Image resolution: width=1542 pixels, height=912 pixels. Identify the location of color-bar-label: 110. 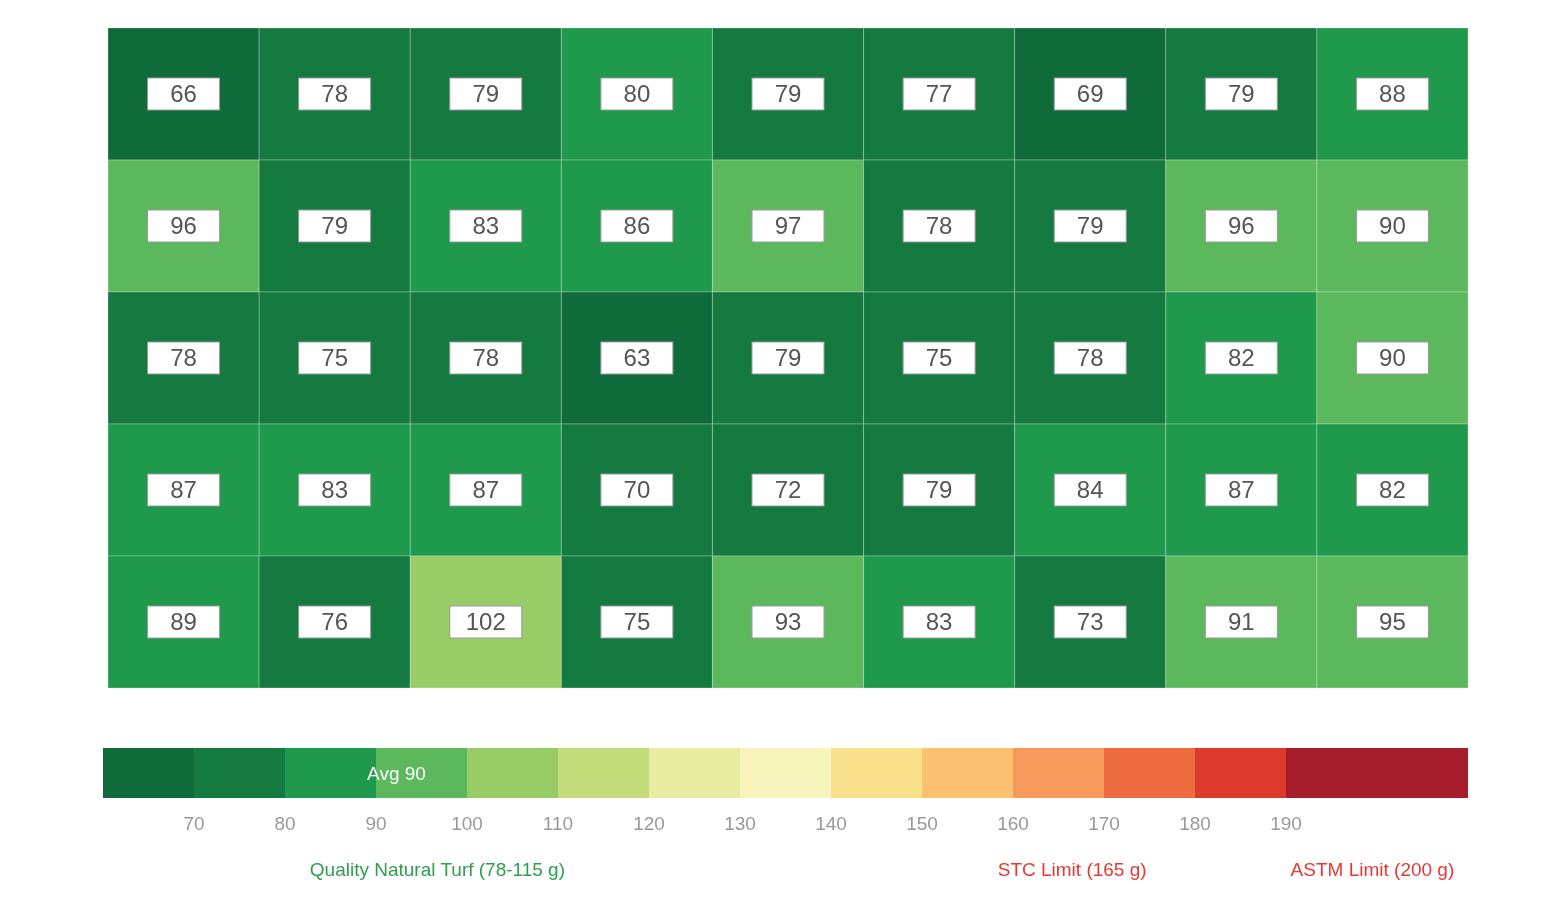
(558, 823).